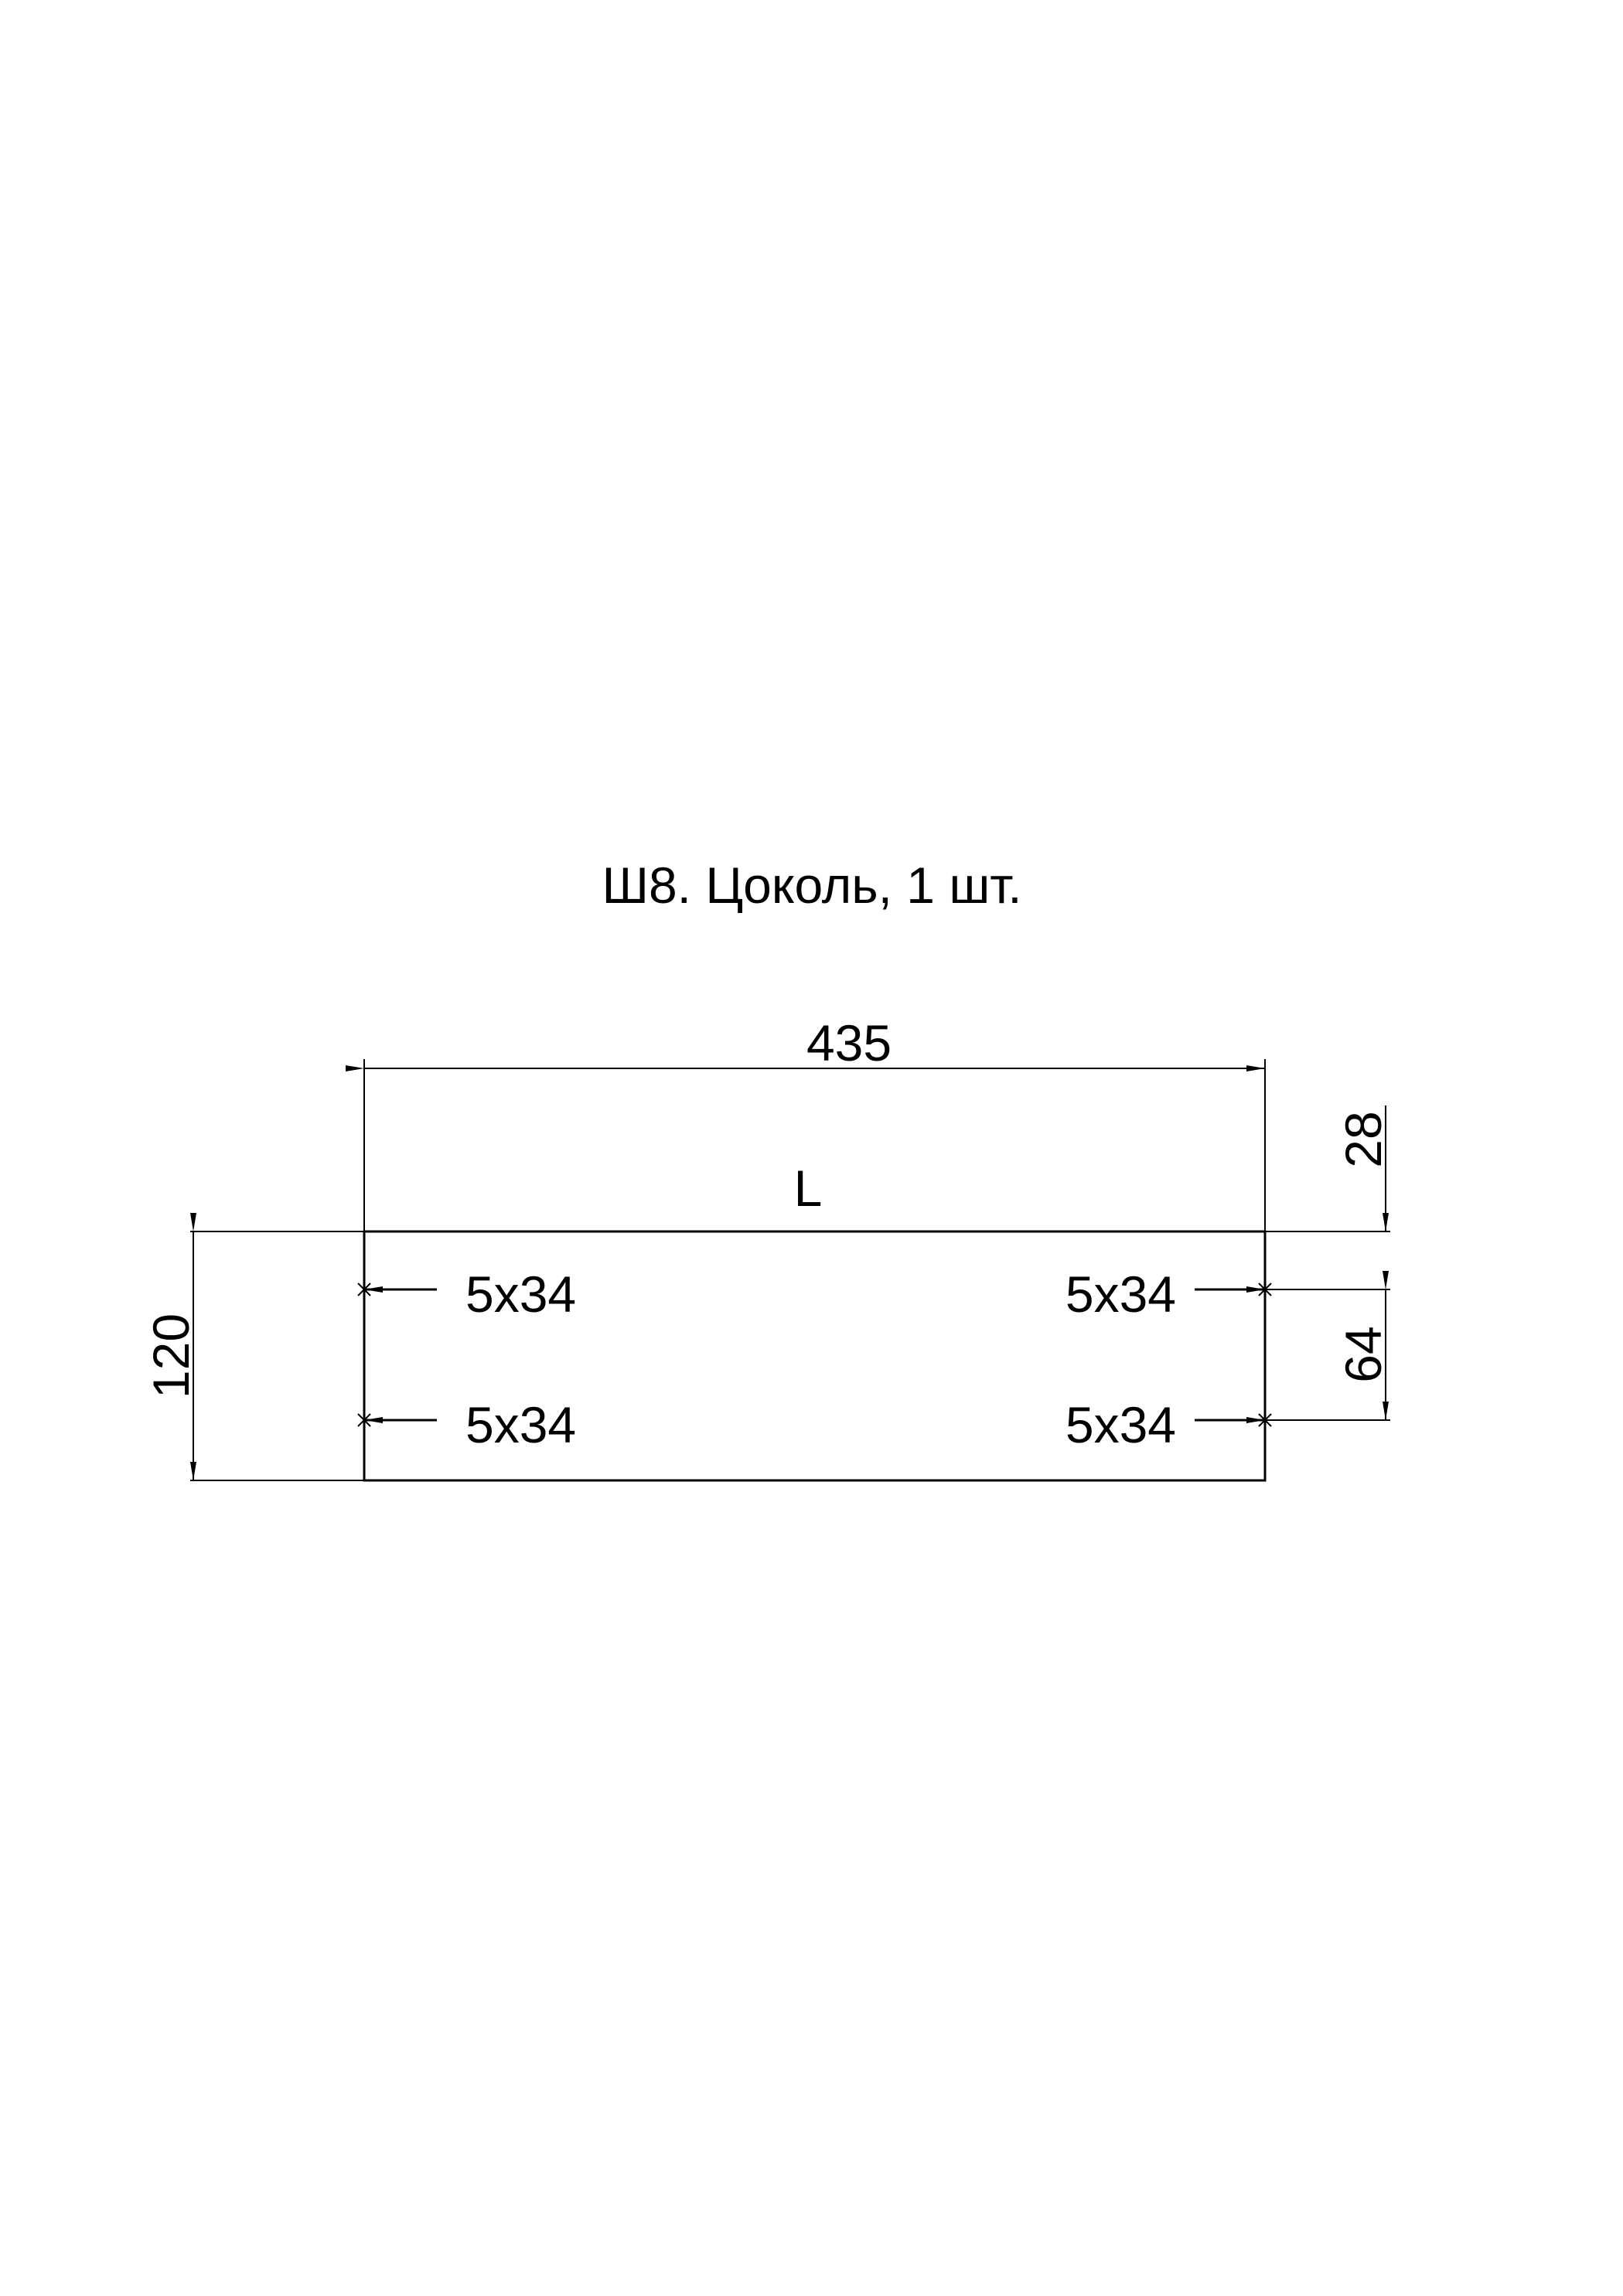  I want to click on width-value: 435, so click(849, 1042).